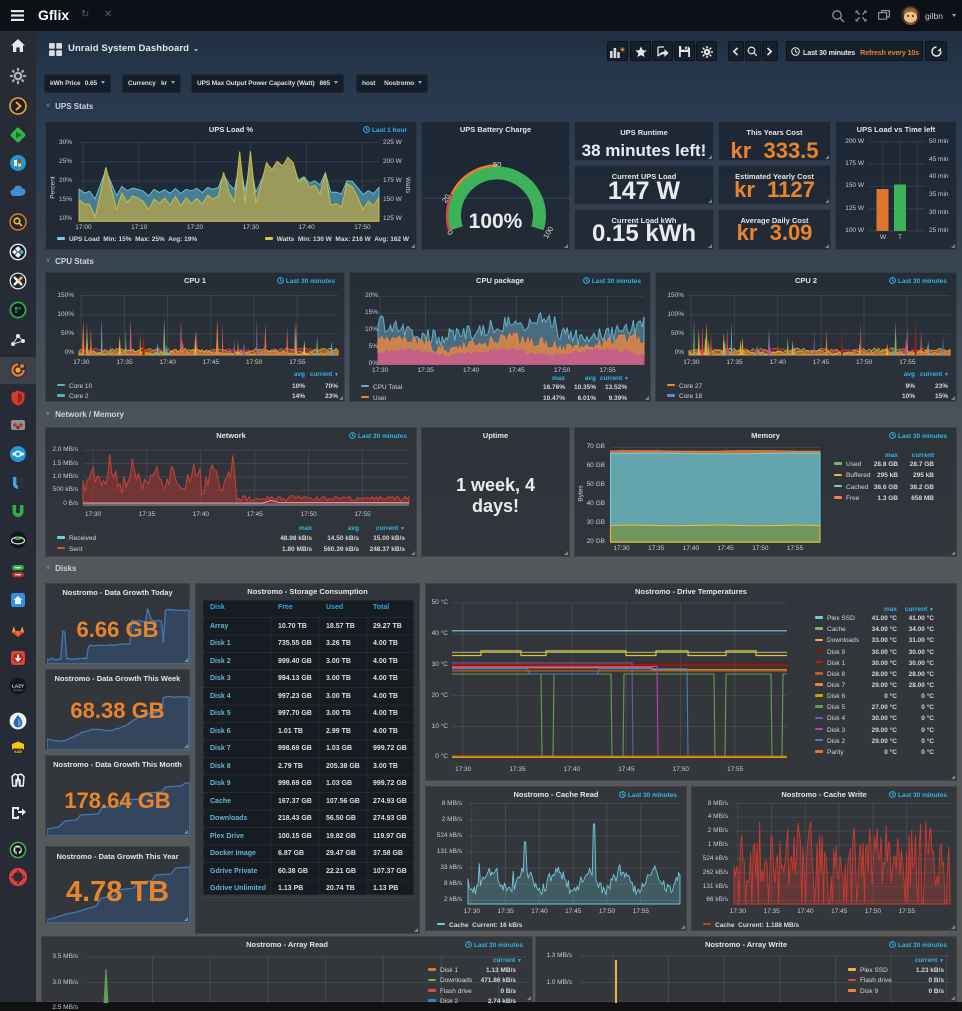 This screenshot has height=1011, width=962. I want to click on svg-text: librarian, so click(18, 690).